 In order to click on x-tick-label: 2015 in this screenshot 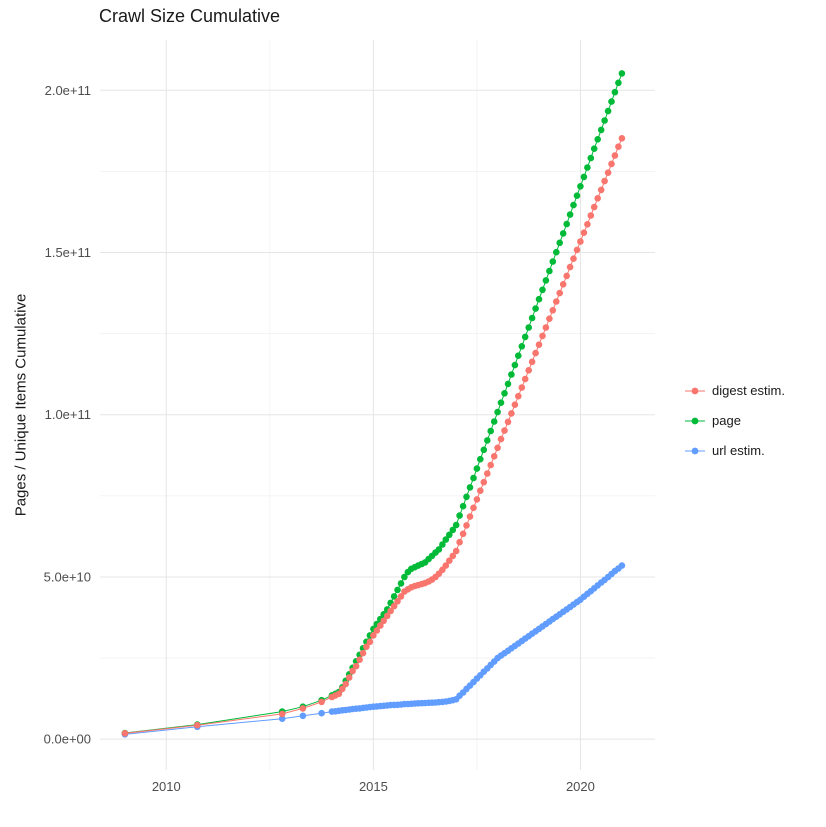, I will do `click(373, 786)`.